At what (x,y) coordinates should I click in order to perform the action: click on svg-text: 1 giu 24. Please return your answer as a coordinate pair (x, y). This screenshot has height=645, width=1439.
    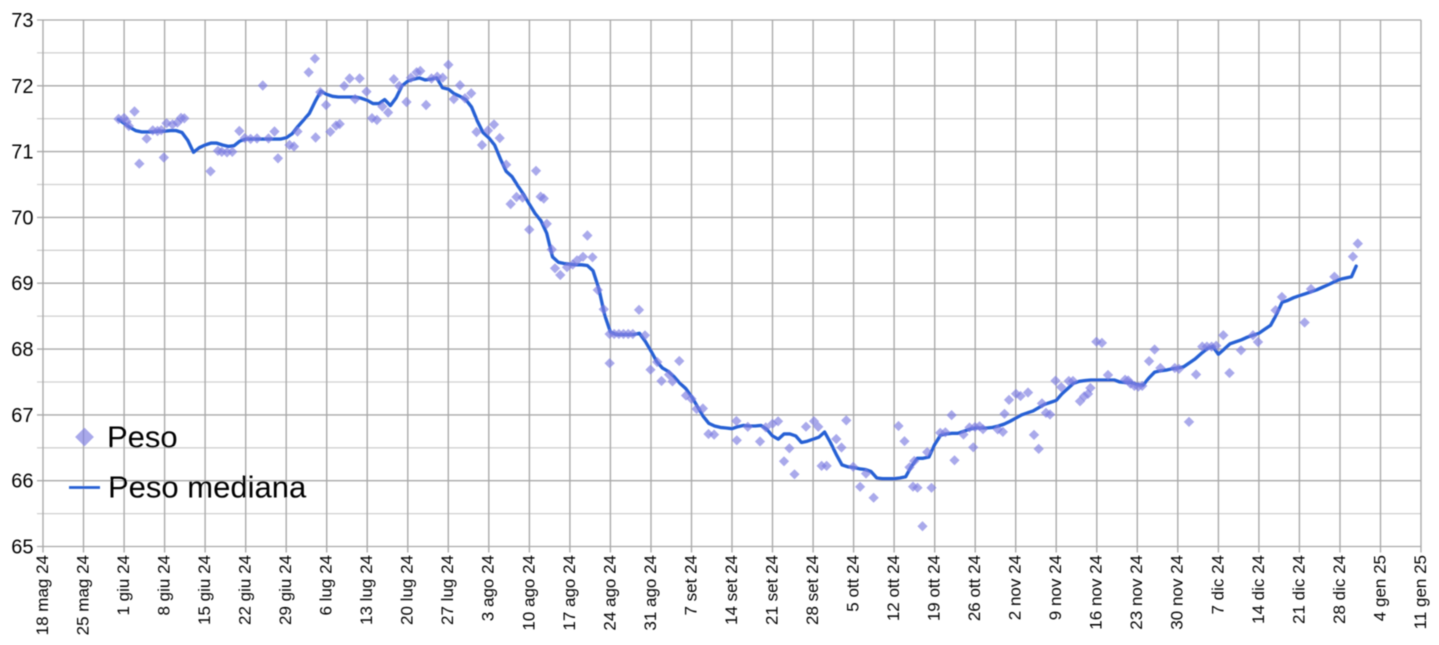
    Looking at the image, I should click on (123, 585).